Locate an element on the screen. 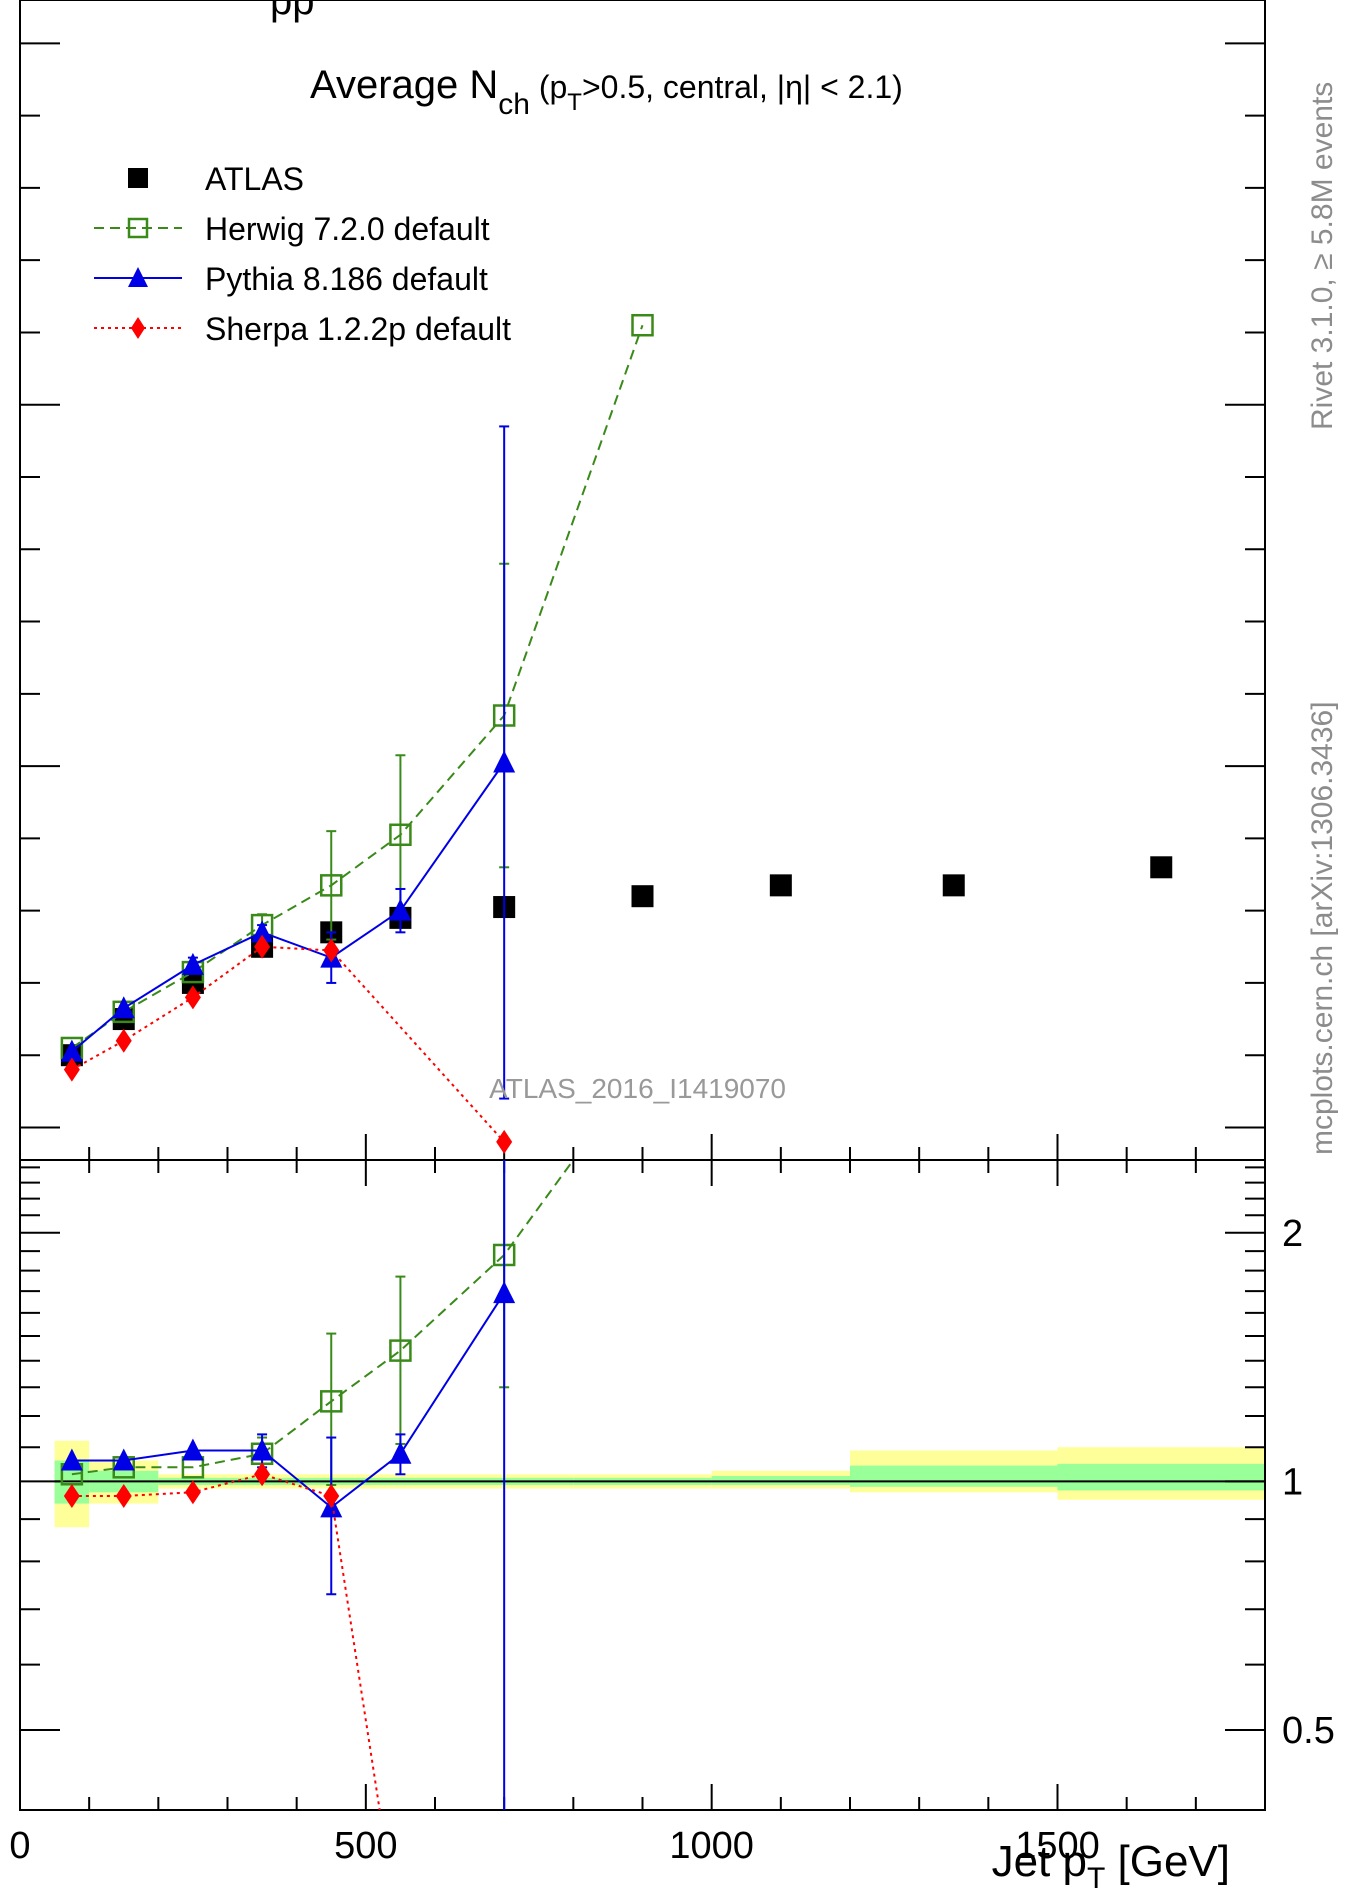 The width and height of the screenshot is (1347, 1893). series-sherpa is located at coordinates (288, 1044).